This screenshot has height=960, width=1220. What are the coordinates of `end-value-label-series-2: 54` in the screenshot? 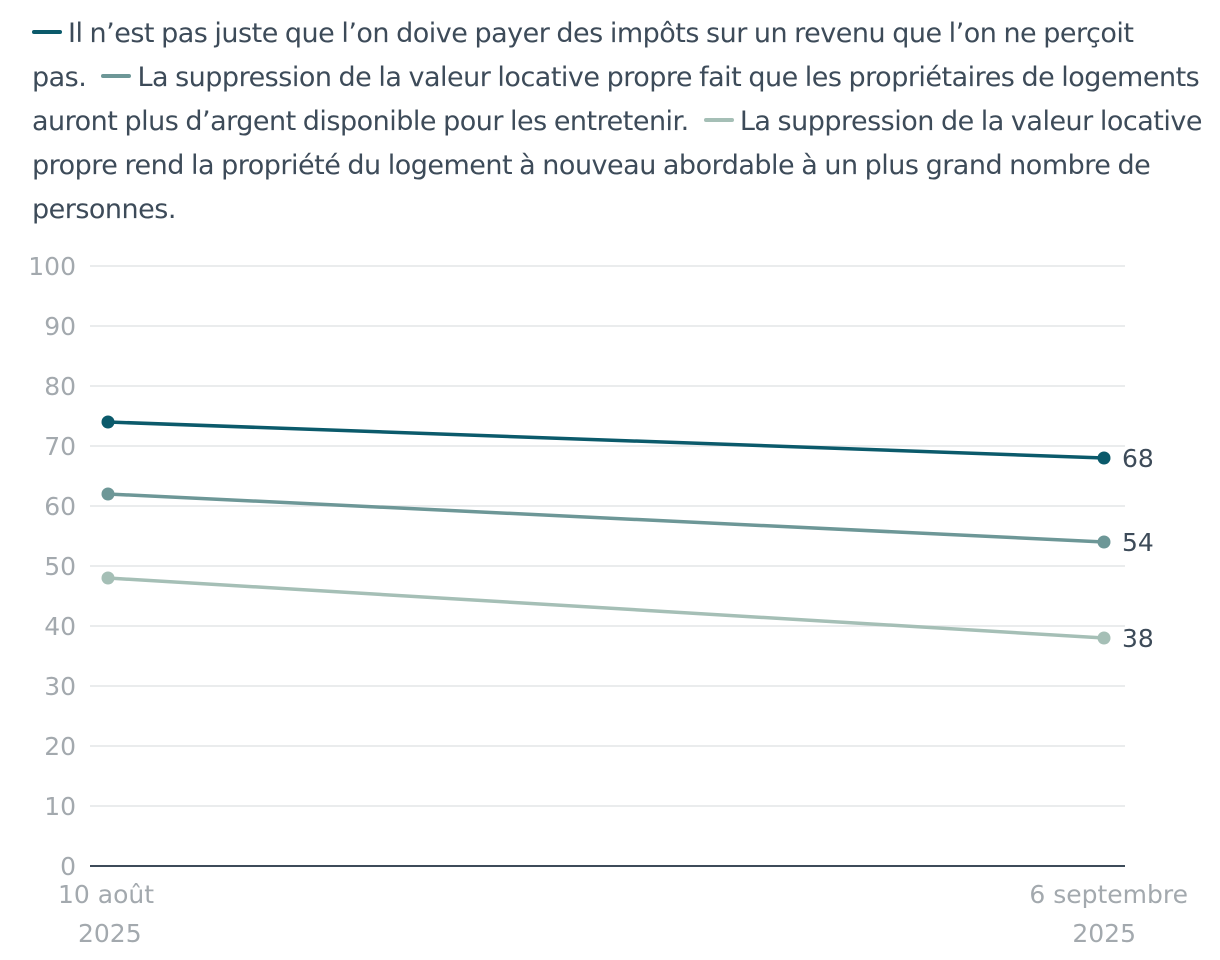 It's located at (1138, 542).